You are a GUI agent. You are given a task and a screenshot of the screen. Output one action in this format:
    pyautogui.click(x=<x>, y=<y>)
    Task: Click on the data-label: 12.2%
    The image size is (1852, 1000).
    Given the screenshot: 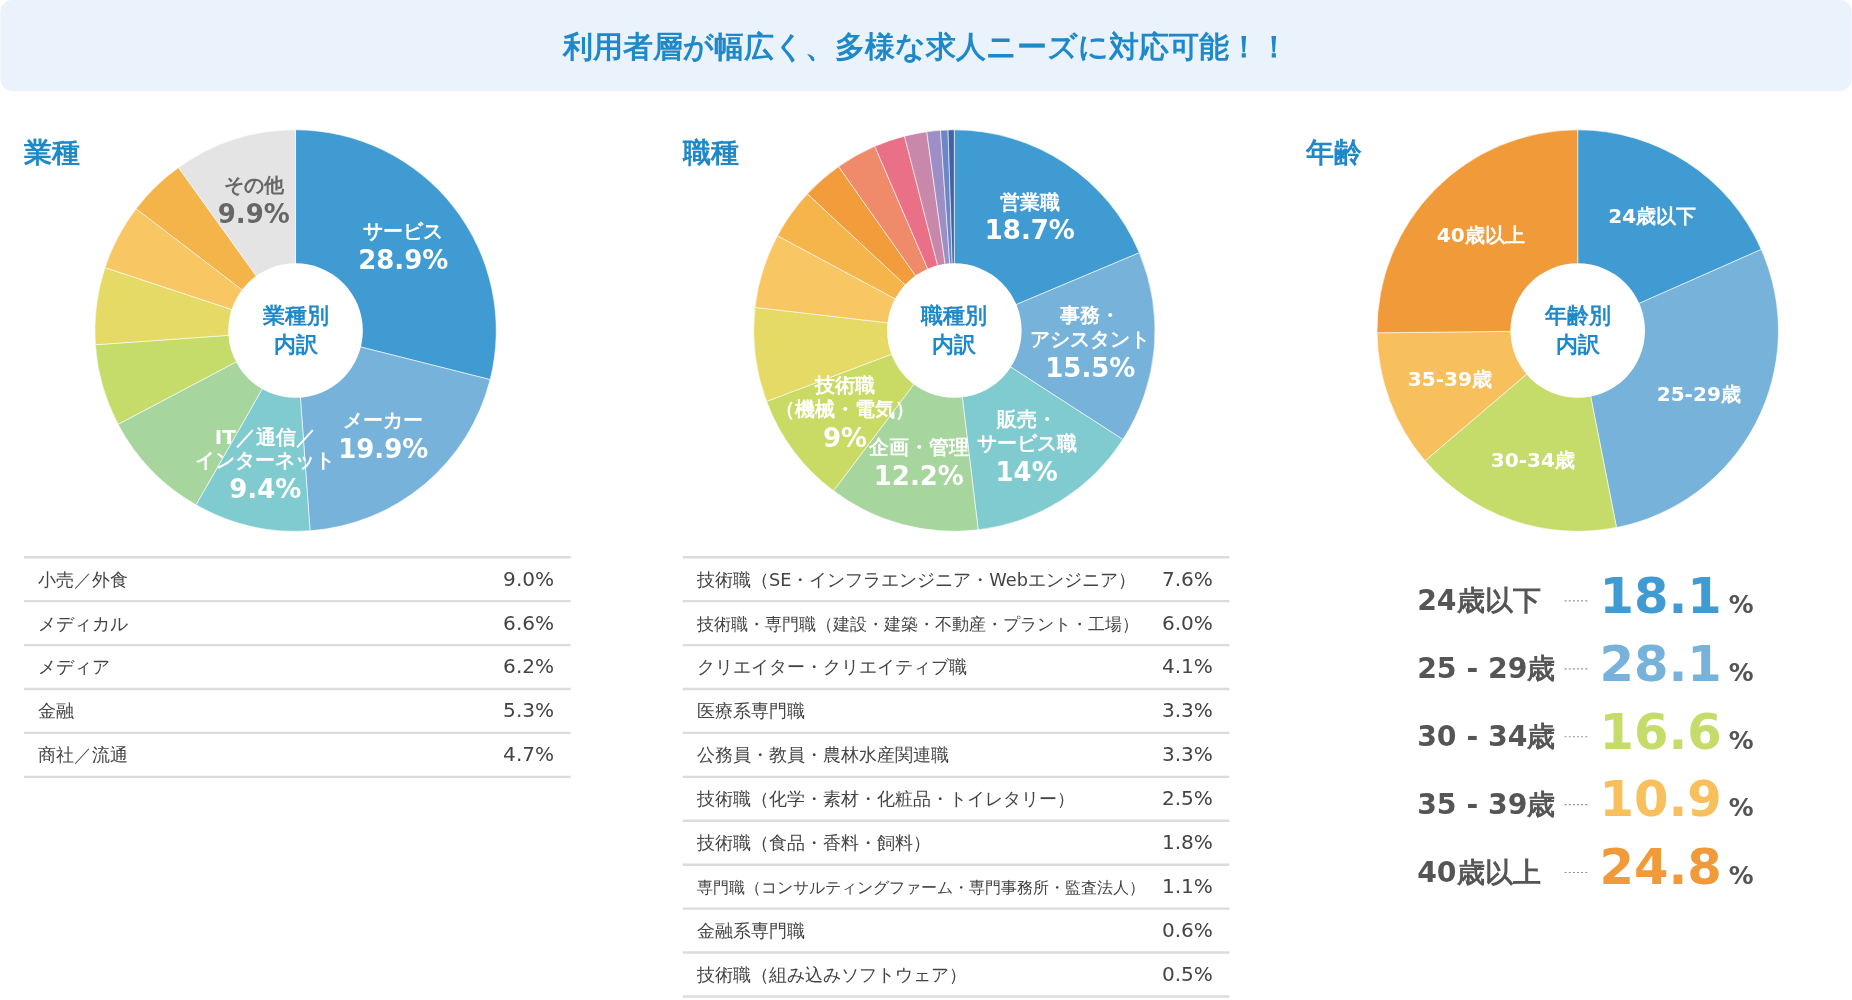 What is the action you would take?
    pyautogui.click(x=918, y=475)
    